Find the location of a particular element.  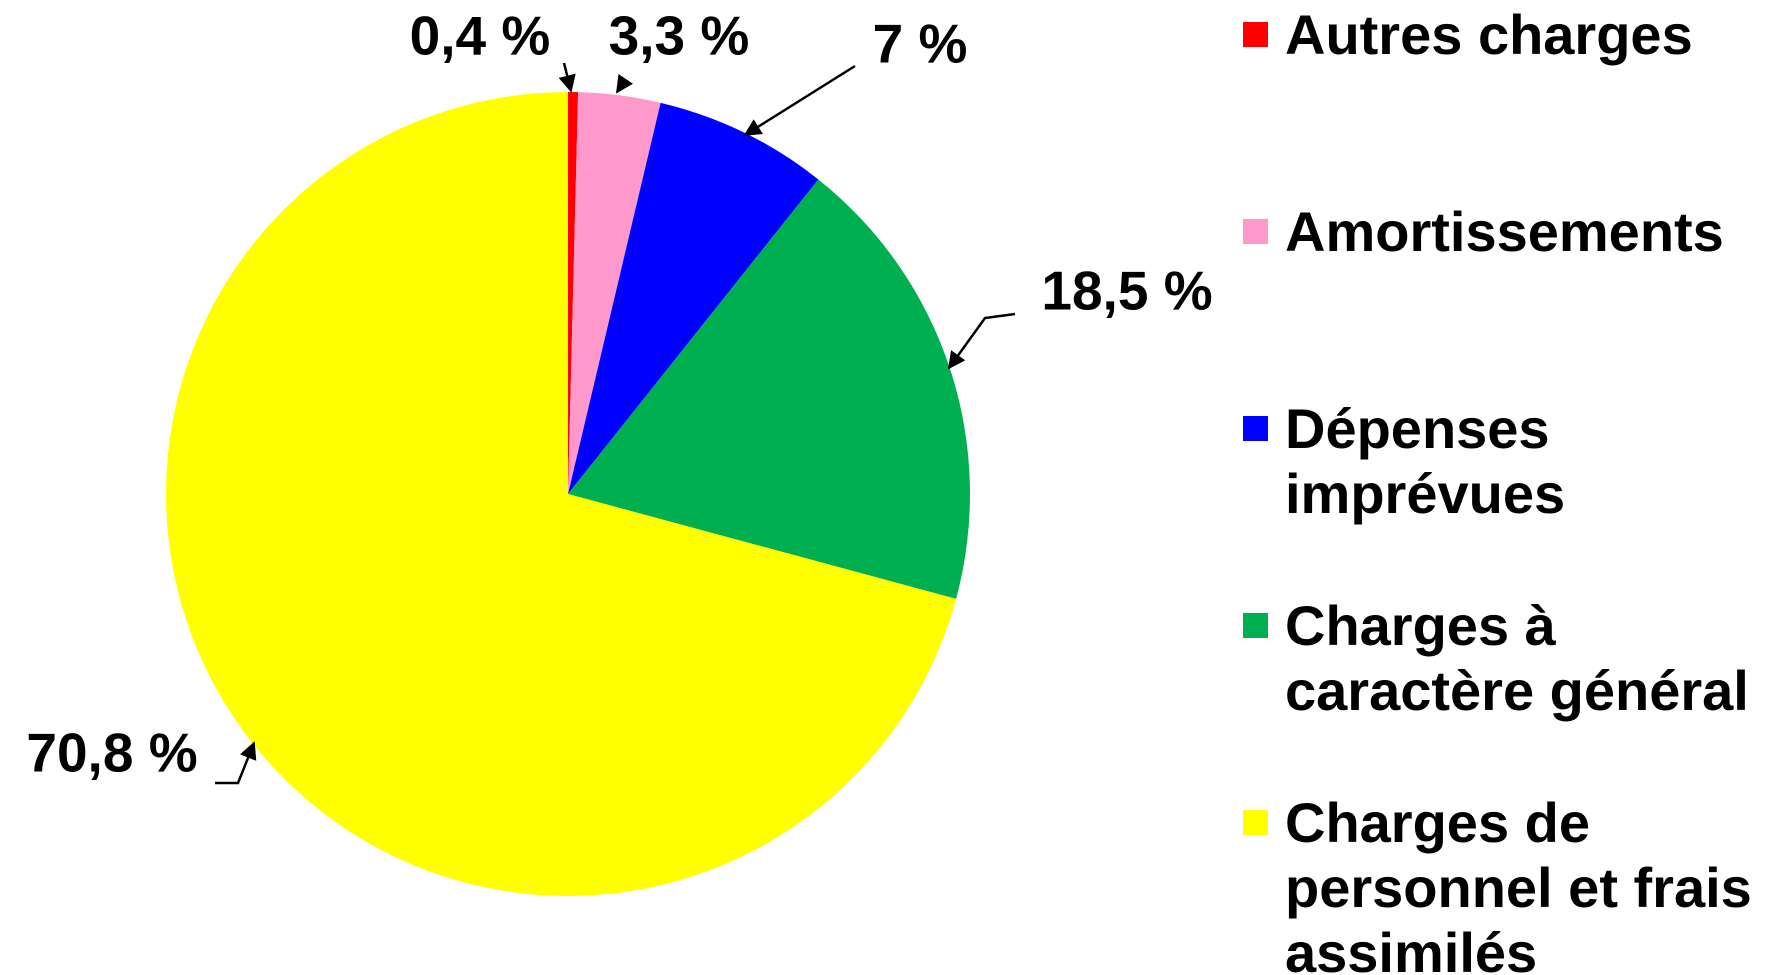

data-label: 3,3 % is located at coordinates (679, 36).